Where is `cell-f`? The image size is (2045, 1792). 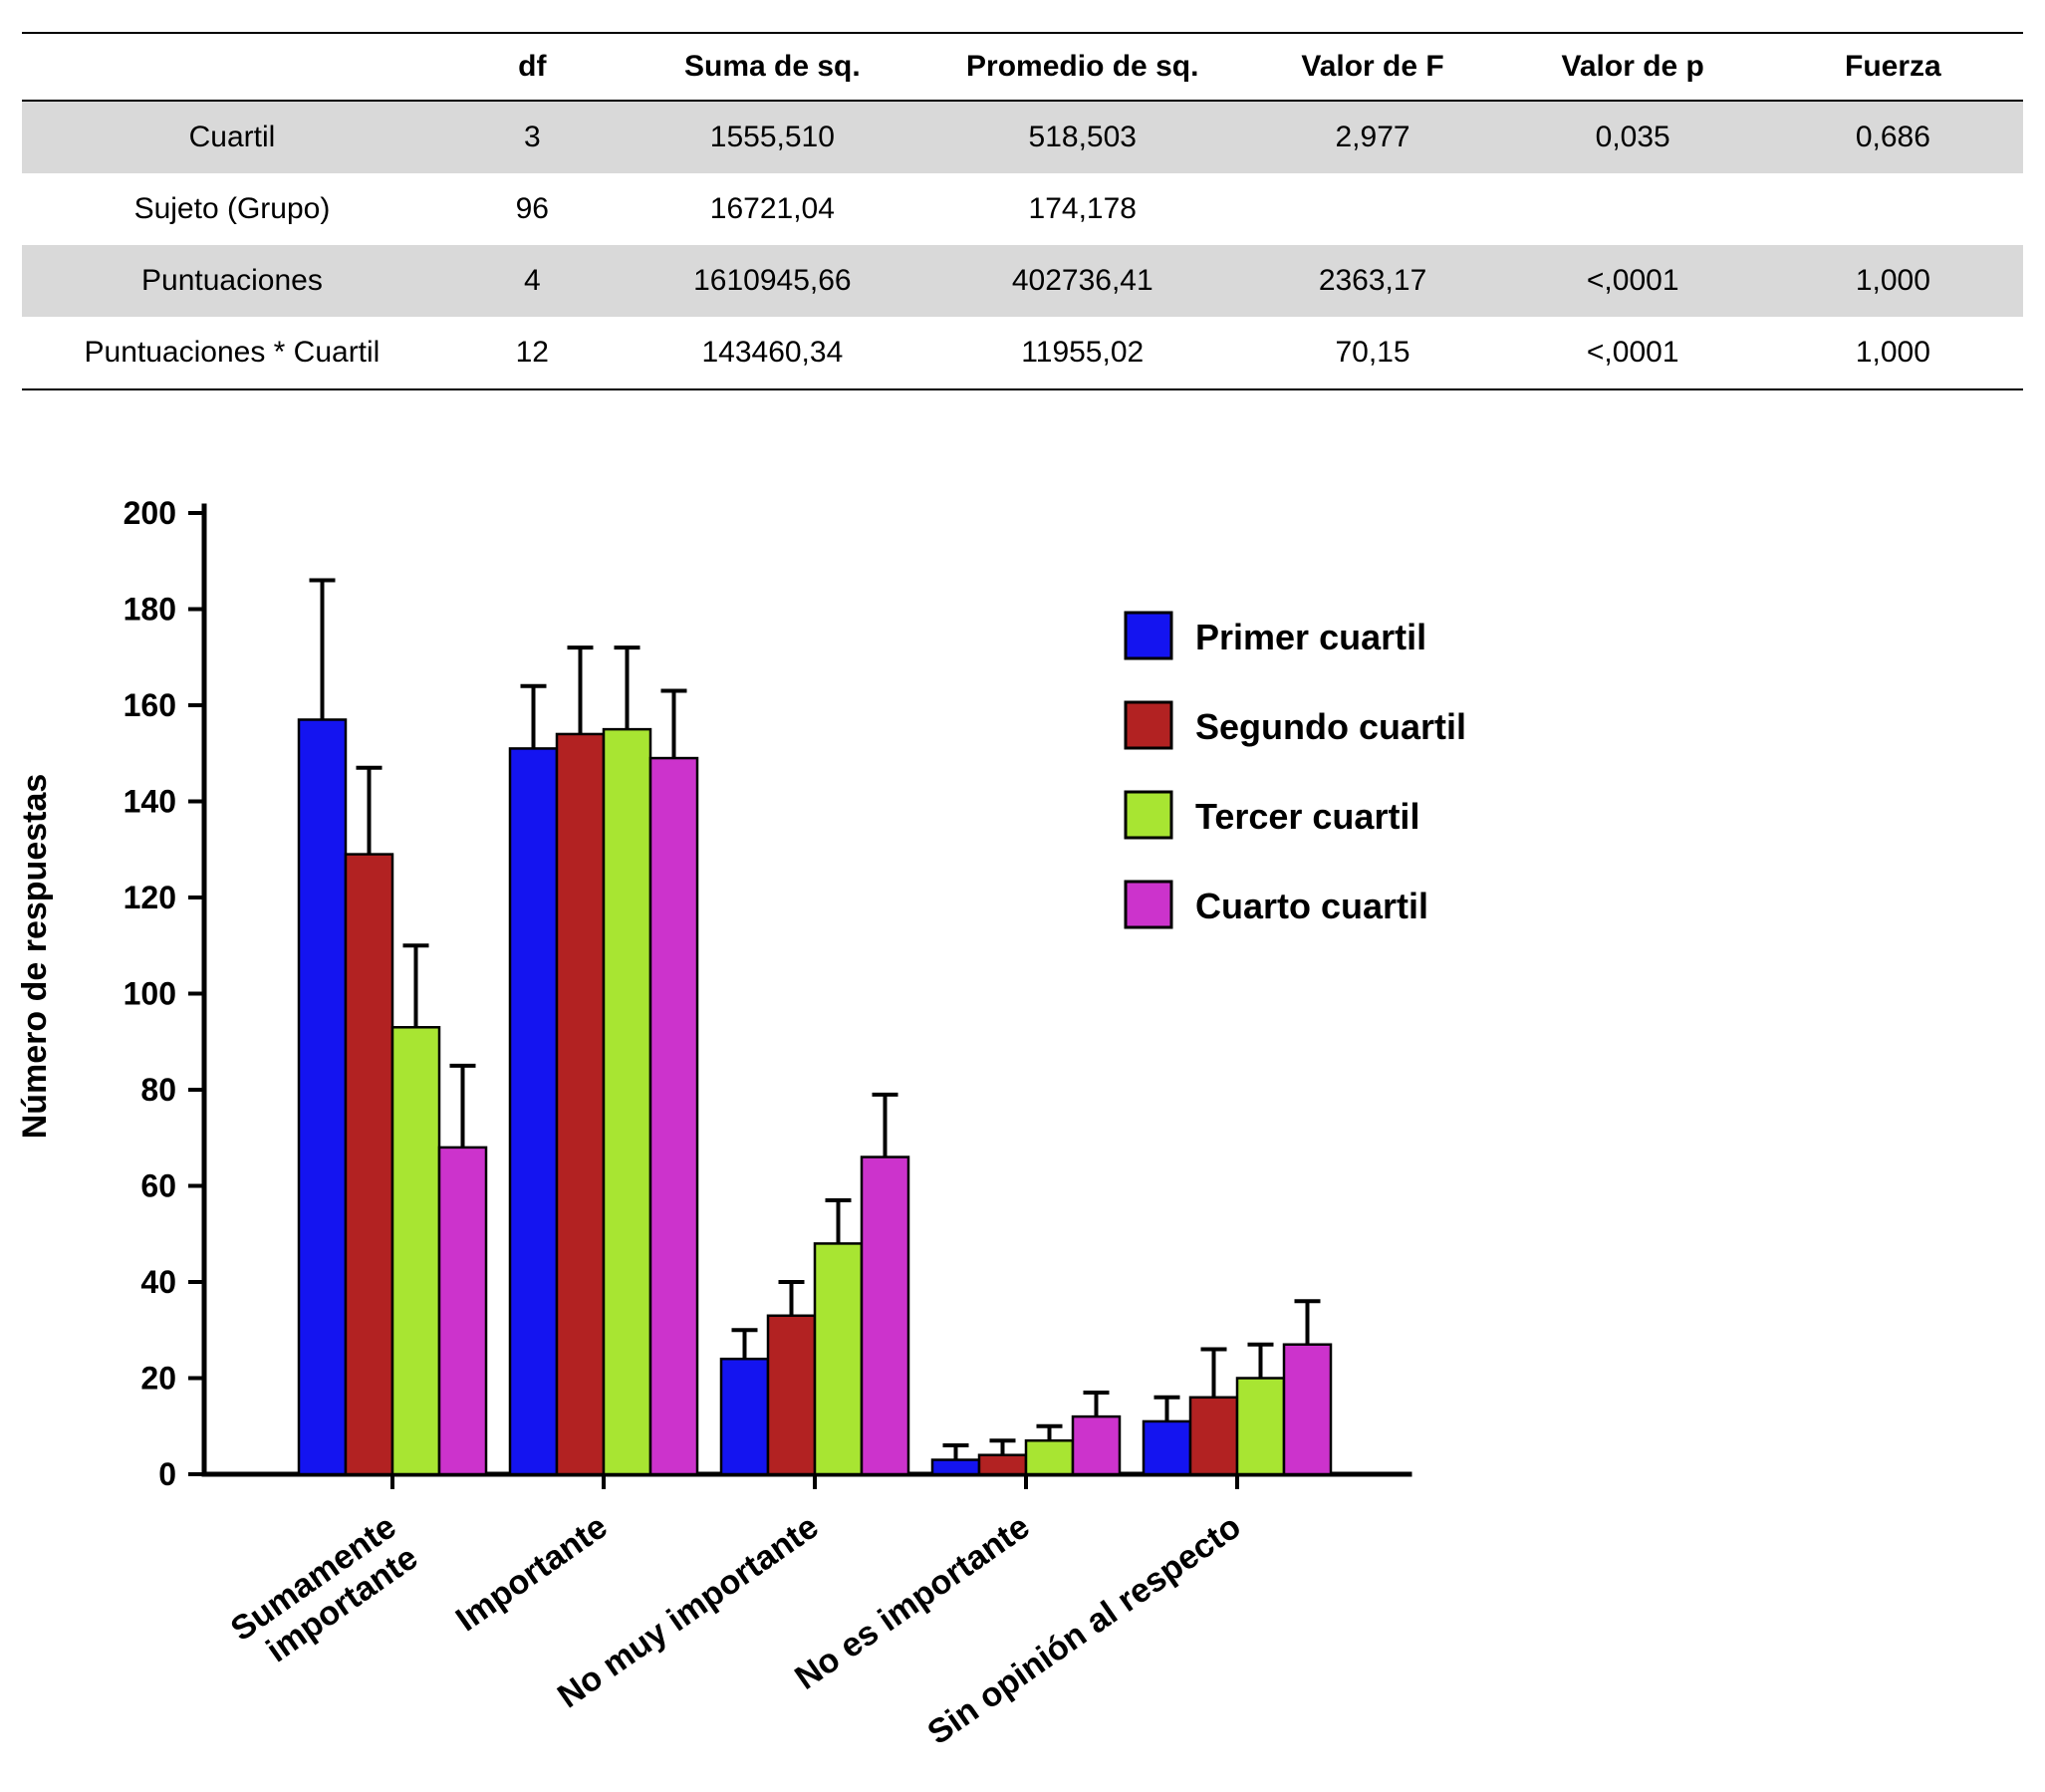
cell-f is located at coordinates (1372, 209).